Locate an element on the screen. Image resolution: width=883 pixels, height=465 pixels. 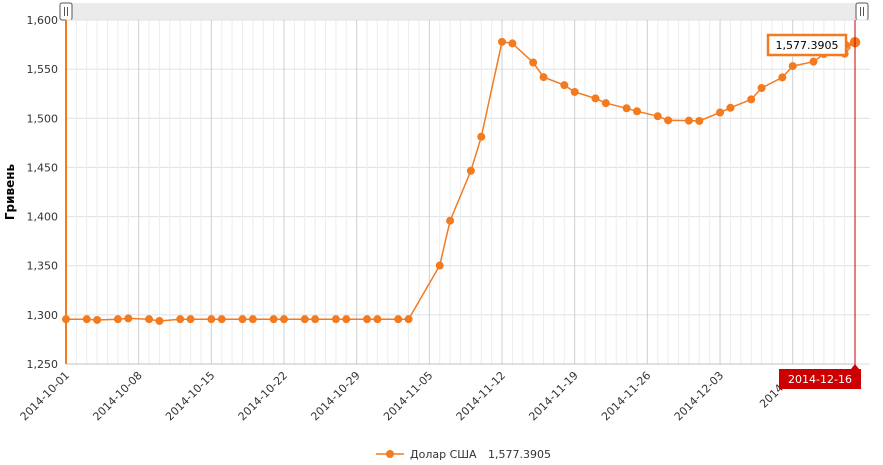
x-tick-label: 2014-12-03 is located at coordinates (699, 396).